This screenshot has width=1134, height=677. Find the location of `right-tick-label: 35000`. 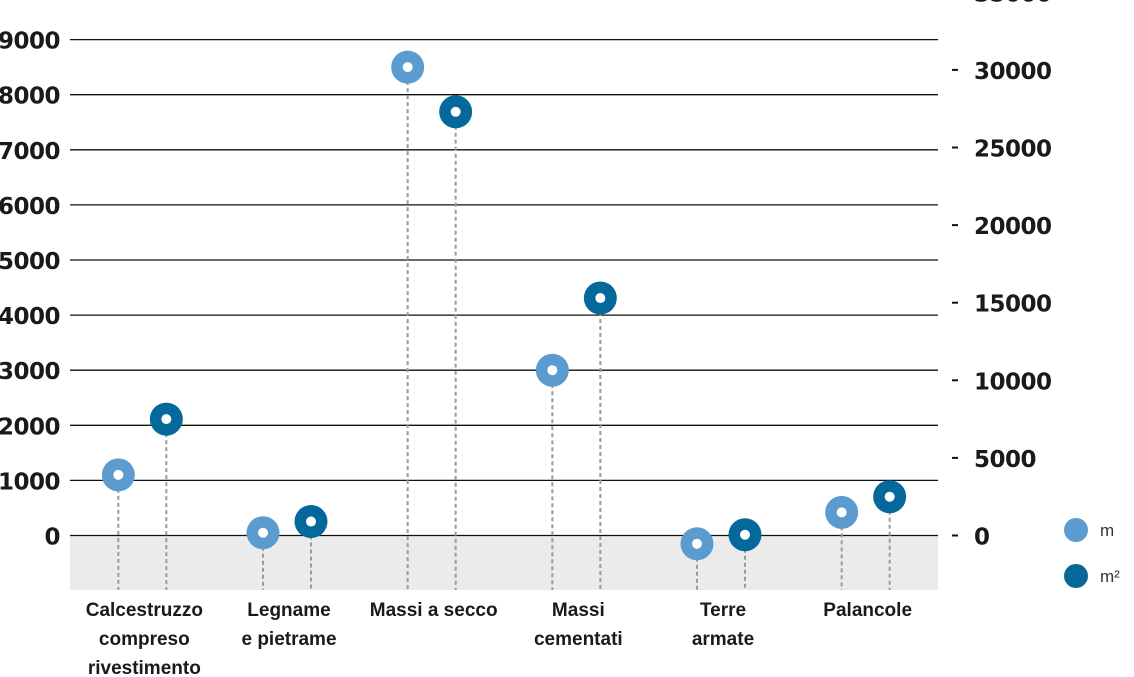

right-tick-label: 35000 is located at coordinates (1013, 3).